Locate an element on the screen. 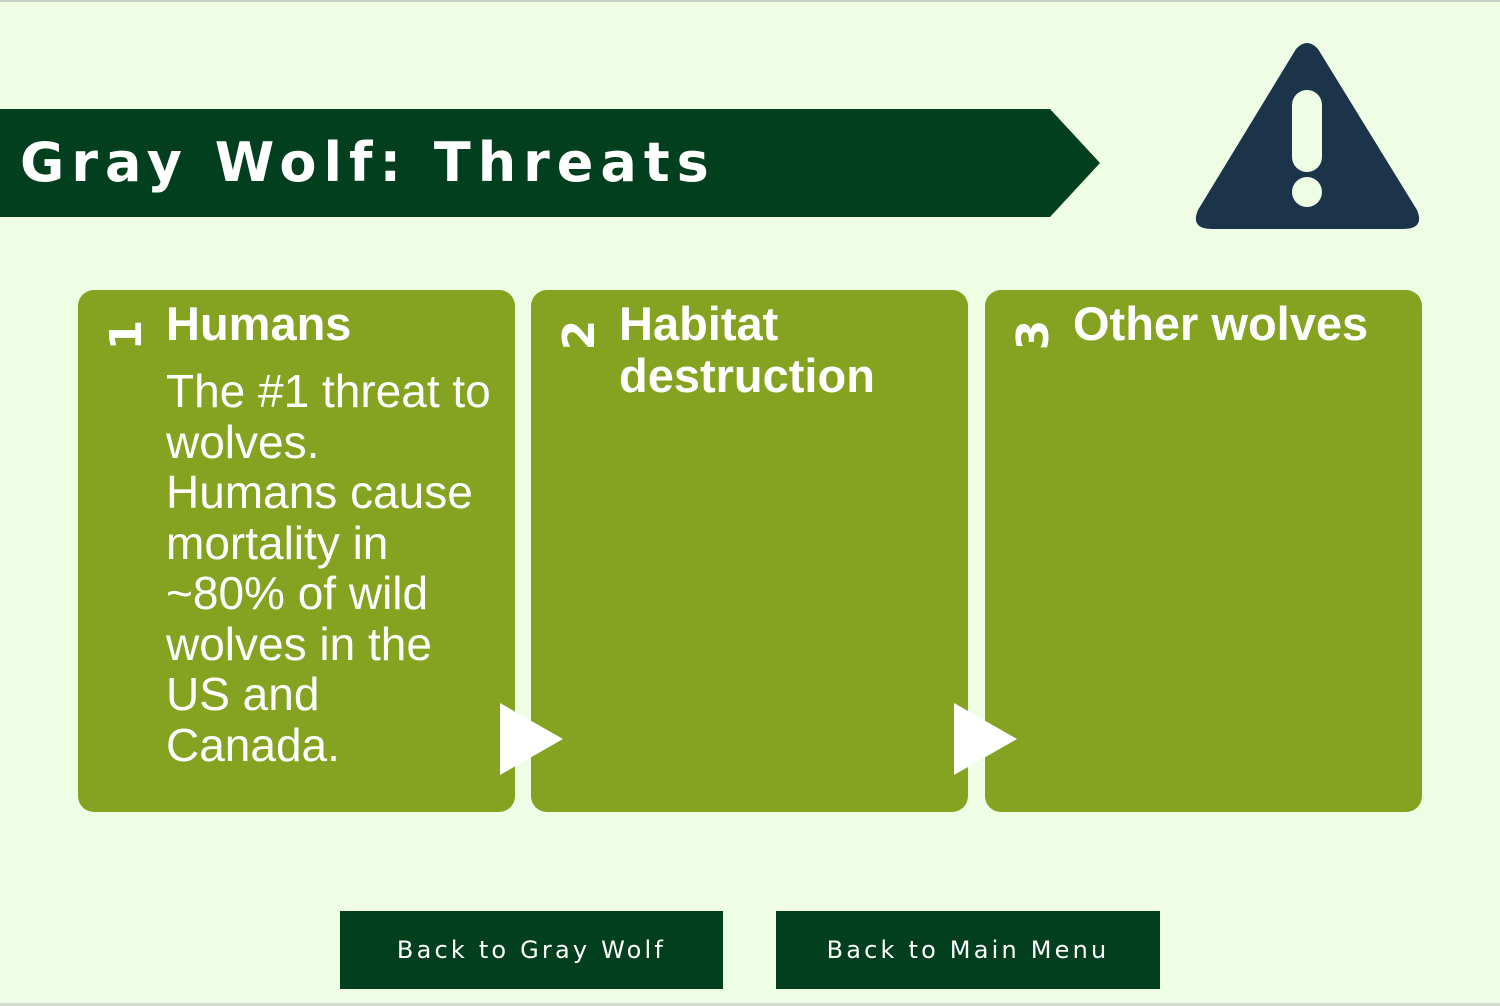 The height and width of the screenshot is (1006, 1500). top-divider is located at coordinates (750, 1).